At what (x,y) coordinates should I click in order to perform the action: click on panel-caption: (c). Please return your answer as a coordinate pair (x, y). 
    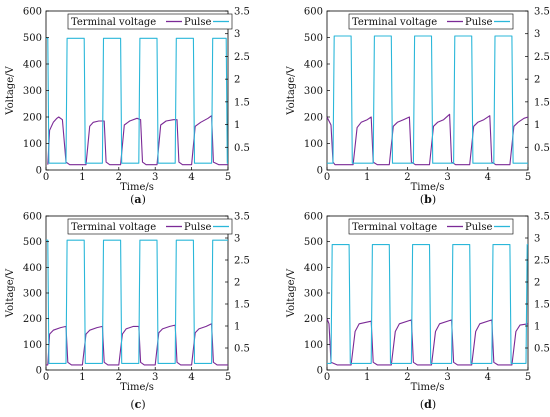
    Looking at the image, I should click on (137, 404).